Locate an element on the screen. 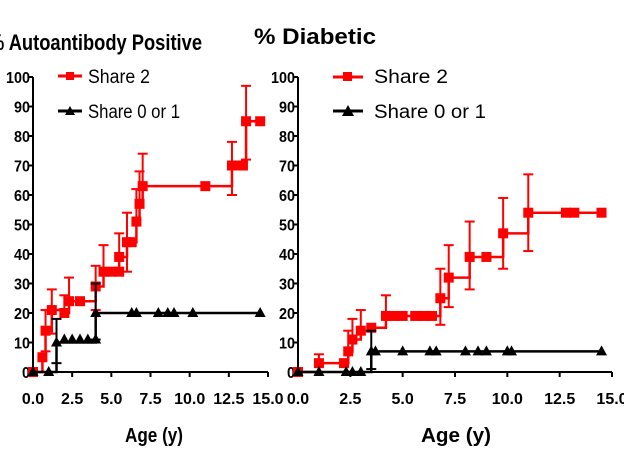 The height and width of the screenshot is (468, 624). x-tick-label-autoantibody: 5.0 is located at coordinates (111, 399).